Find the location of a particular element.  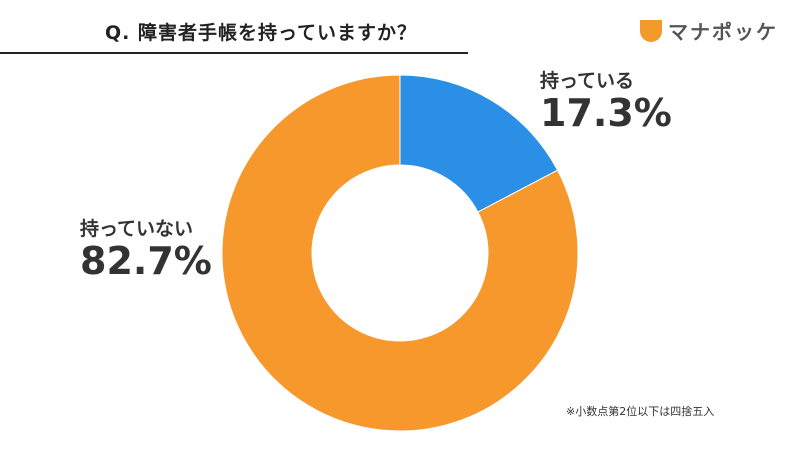

label-yes: 持っている 17.3% is located at coordinates (606, 100).